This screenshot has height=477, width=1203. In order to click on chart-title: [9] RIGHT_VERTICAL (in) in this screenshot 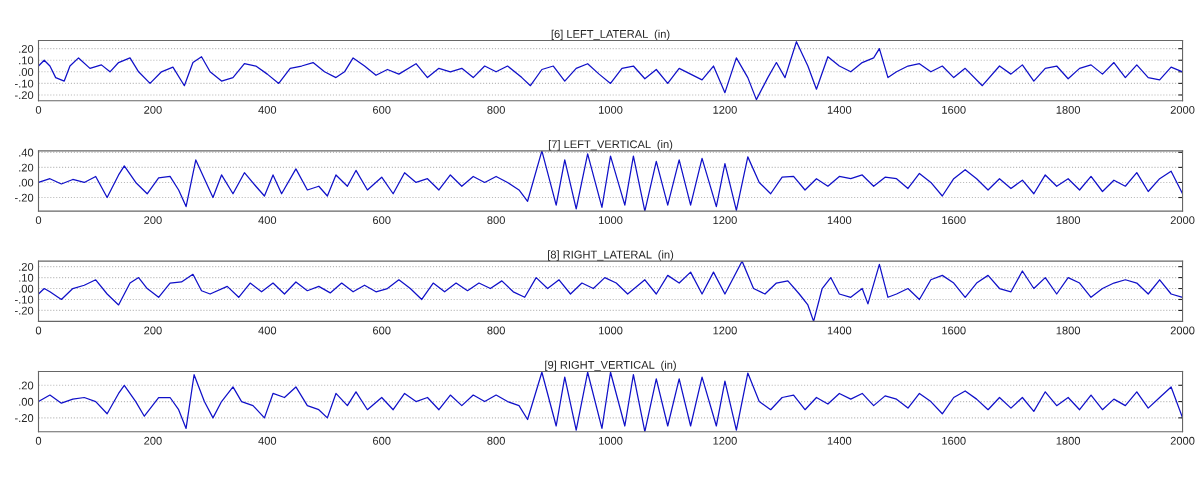, I will do `click(610, 365)`.